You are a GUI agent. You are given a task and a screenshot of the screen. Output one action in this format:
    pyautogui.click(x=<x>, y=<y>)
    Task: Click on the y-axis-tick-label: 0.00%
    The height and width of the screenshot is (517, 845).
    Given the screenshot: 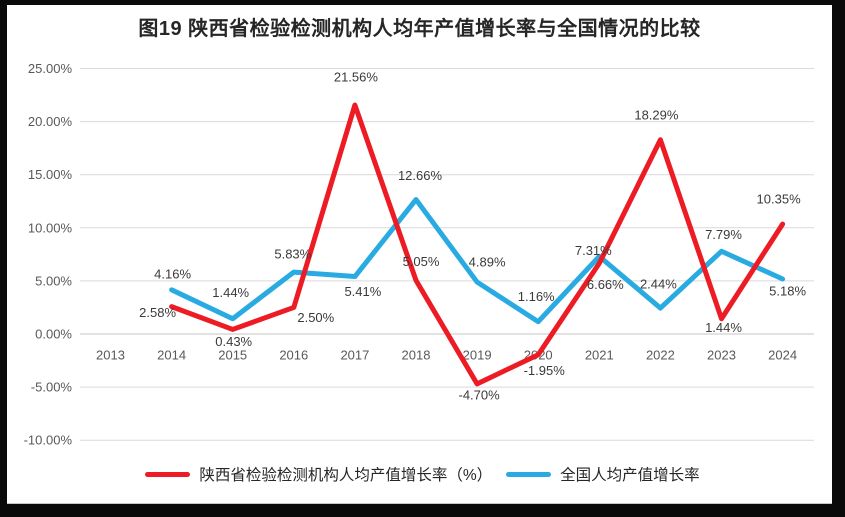 What is the action you would take?
    pyautogui.click(x=53, y=334)
    